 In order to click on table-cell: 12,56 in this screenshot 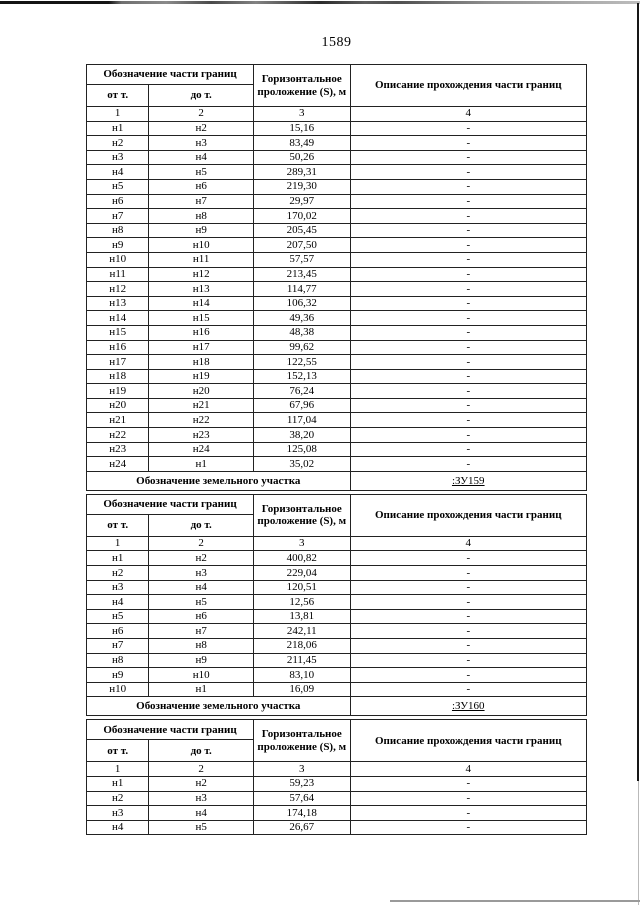, I will do `click(301, 602)`.